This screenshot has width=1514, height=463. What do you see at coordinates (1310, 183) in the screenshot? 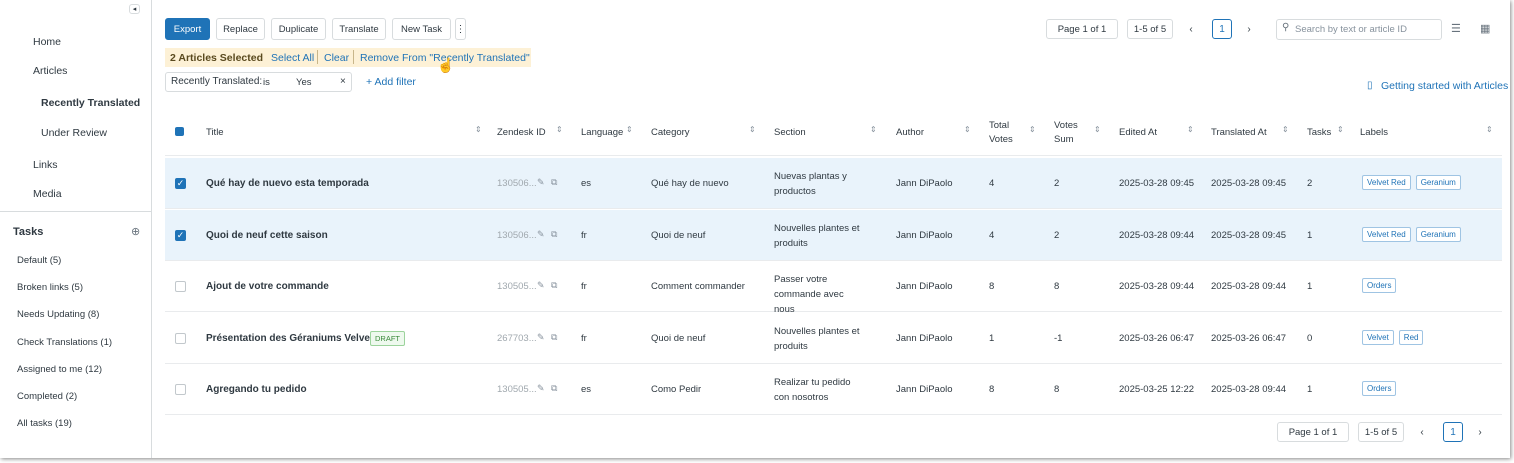
I see `tasks: 2` at bounding box center [1310, 183].